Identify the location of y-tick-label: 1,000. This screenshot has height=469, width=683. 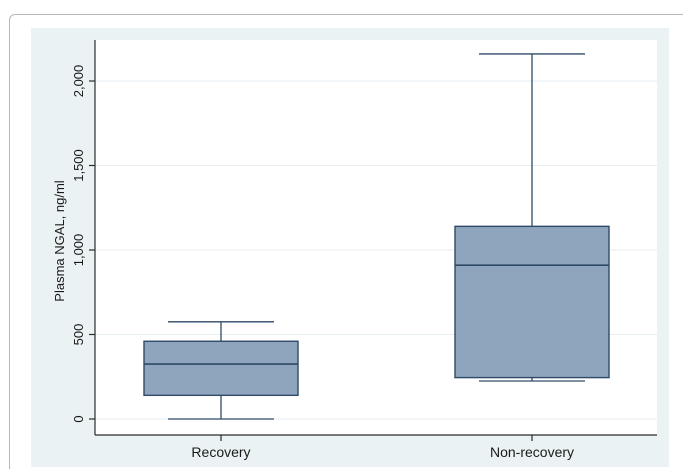
(78, 250).